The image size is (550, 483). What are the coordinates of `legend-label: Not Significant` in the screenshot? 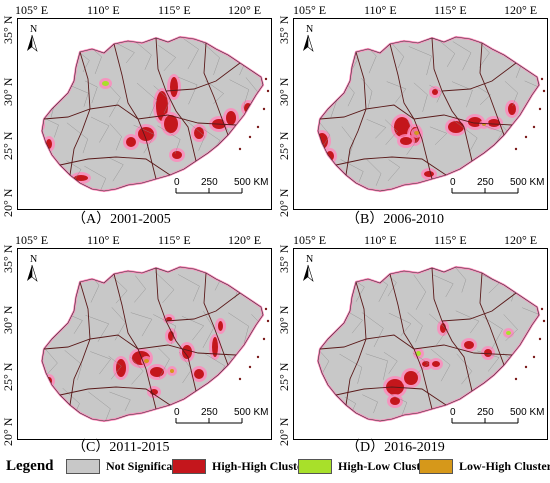 It's located at (145, 466).